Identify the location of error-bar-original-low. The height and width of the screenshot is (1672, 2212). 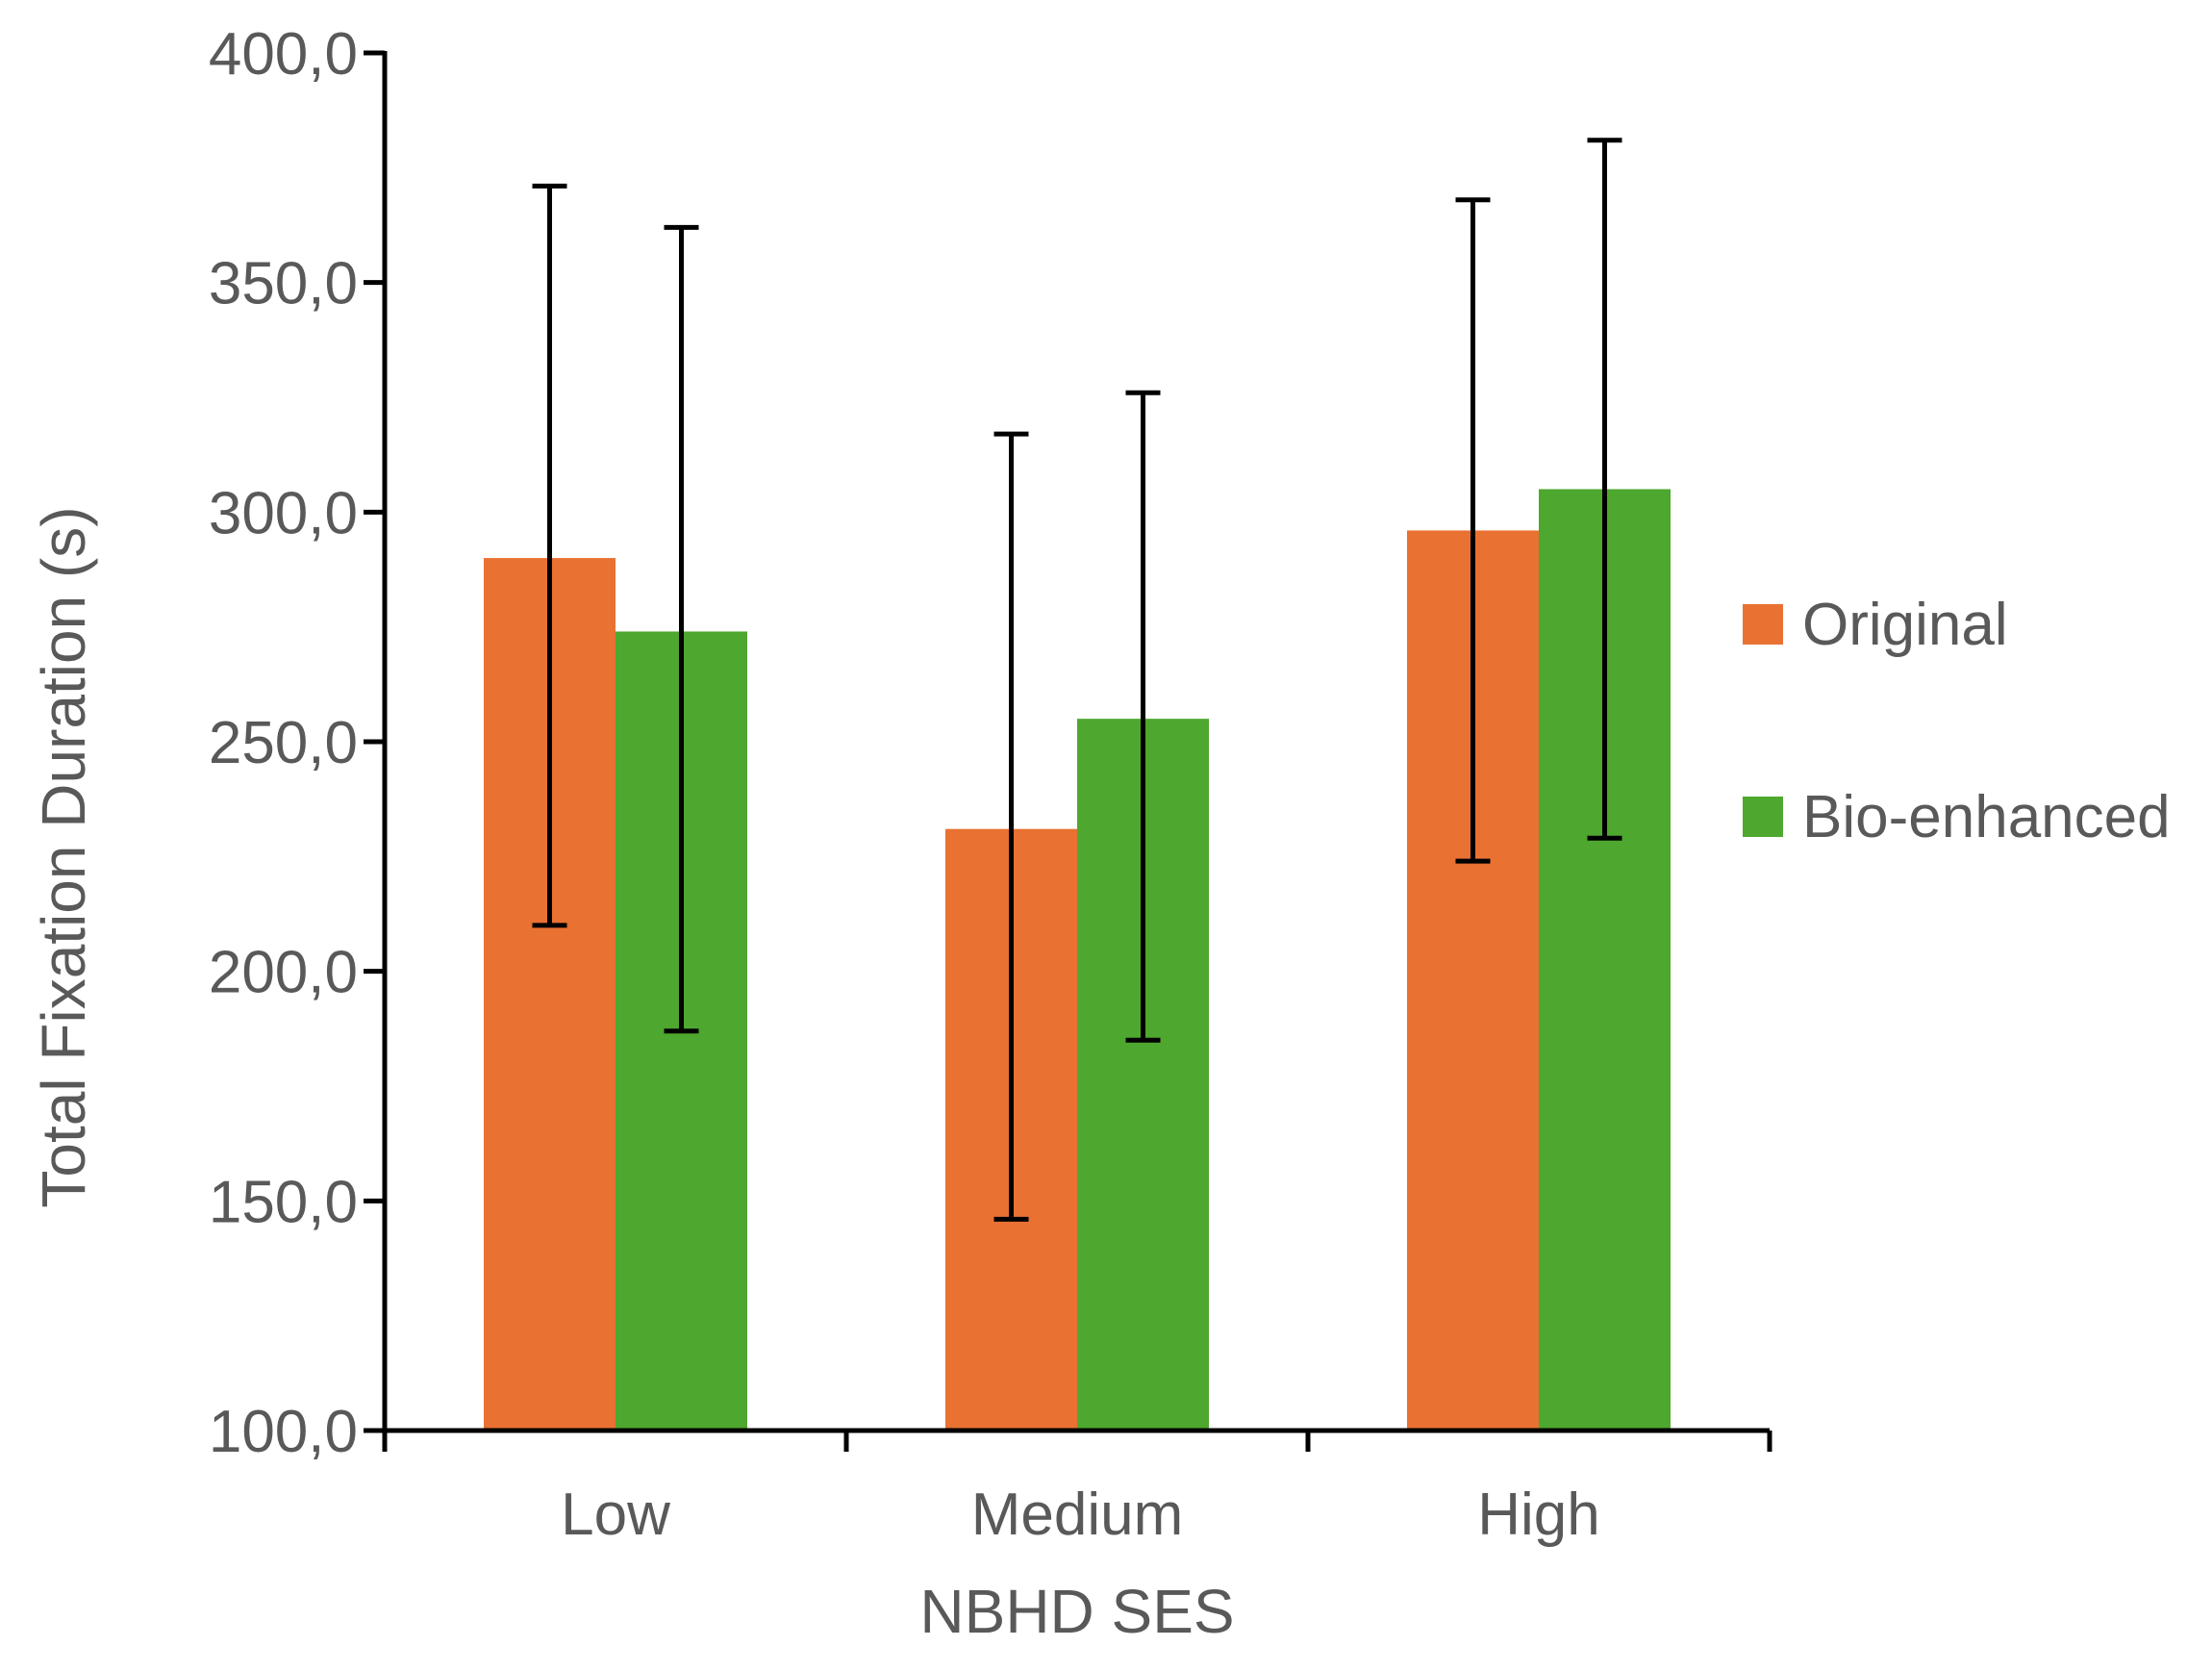
(549, 555).